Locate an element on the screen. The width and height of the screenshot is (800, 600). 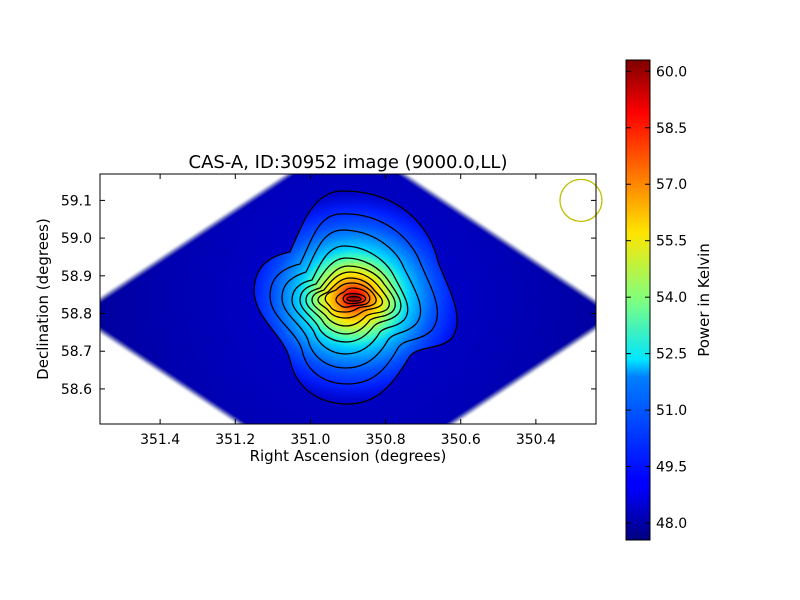
colorbar-tick-label: 49.5 is located at coordinates (671, 468).